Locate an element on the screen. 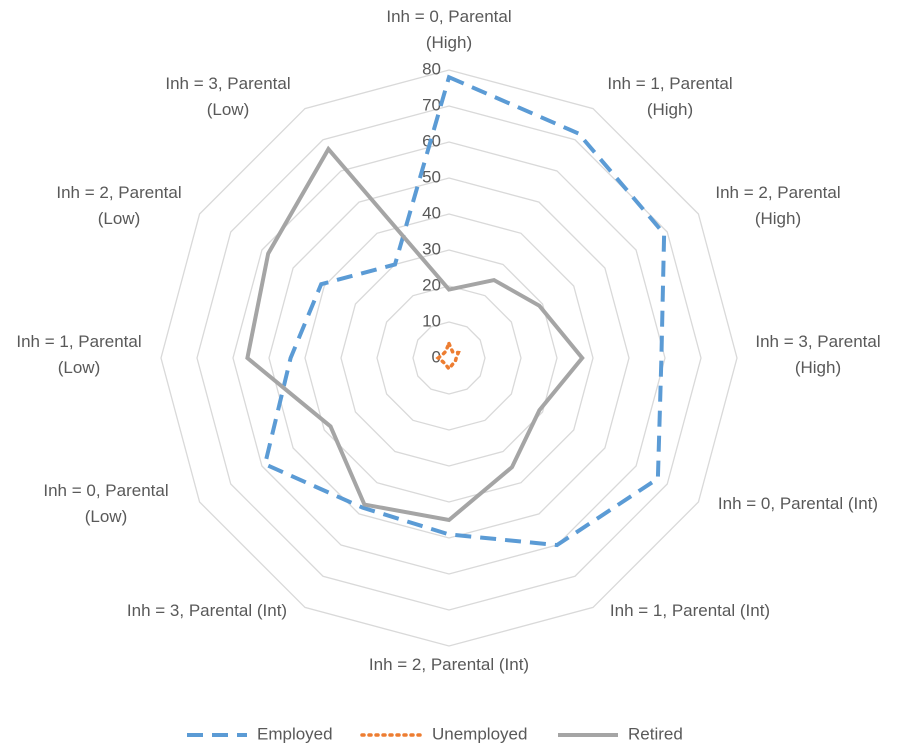  y-tick-label: 30 is located at coordinates (431, 248).